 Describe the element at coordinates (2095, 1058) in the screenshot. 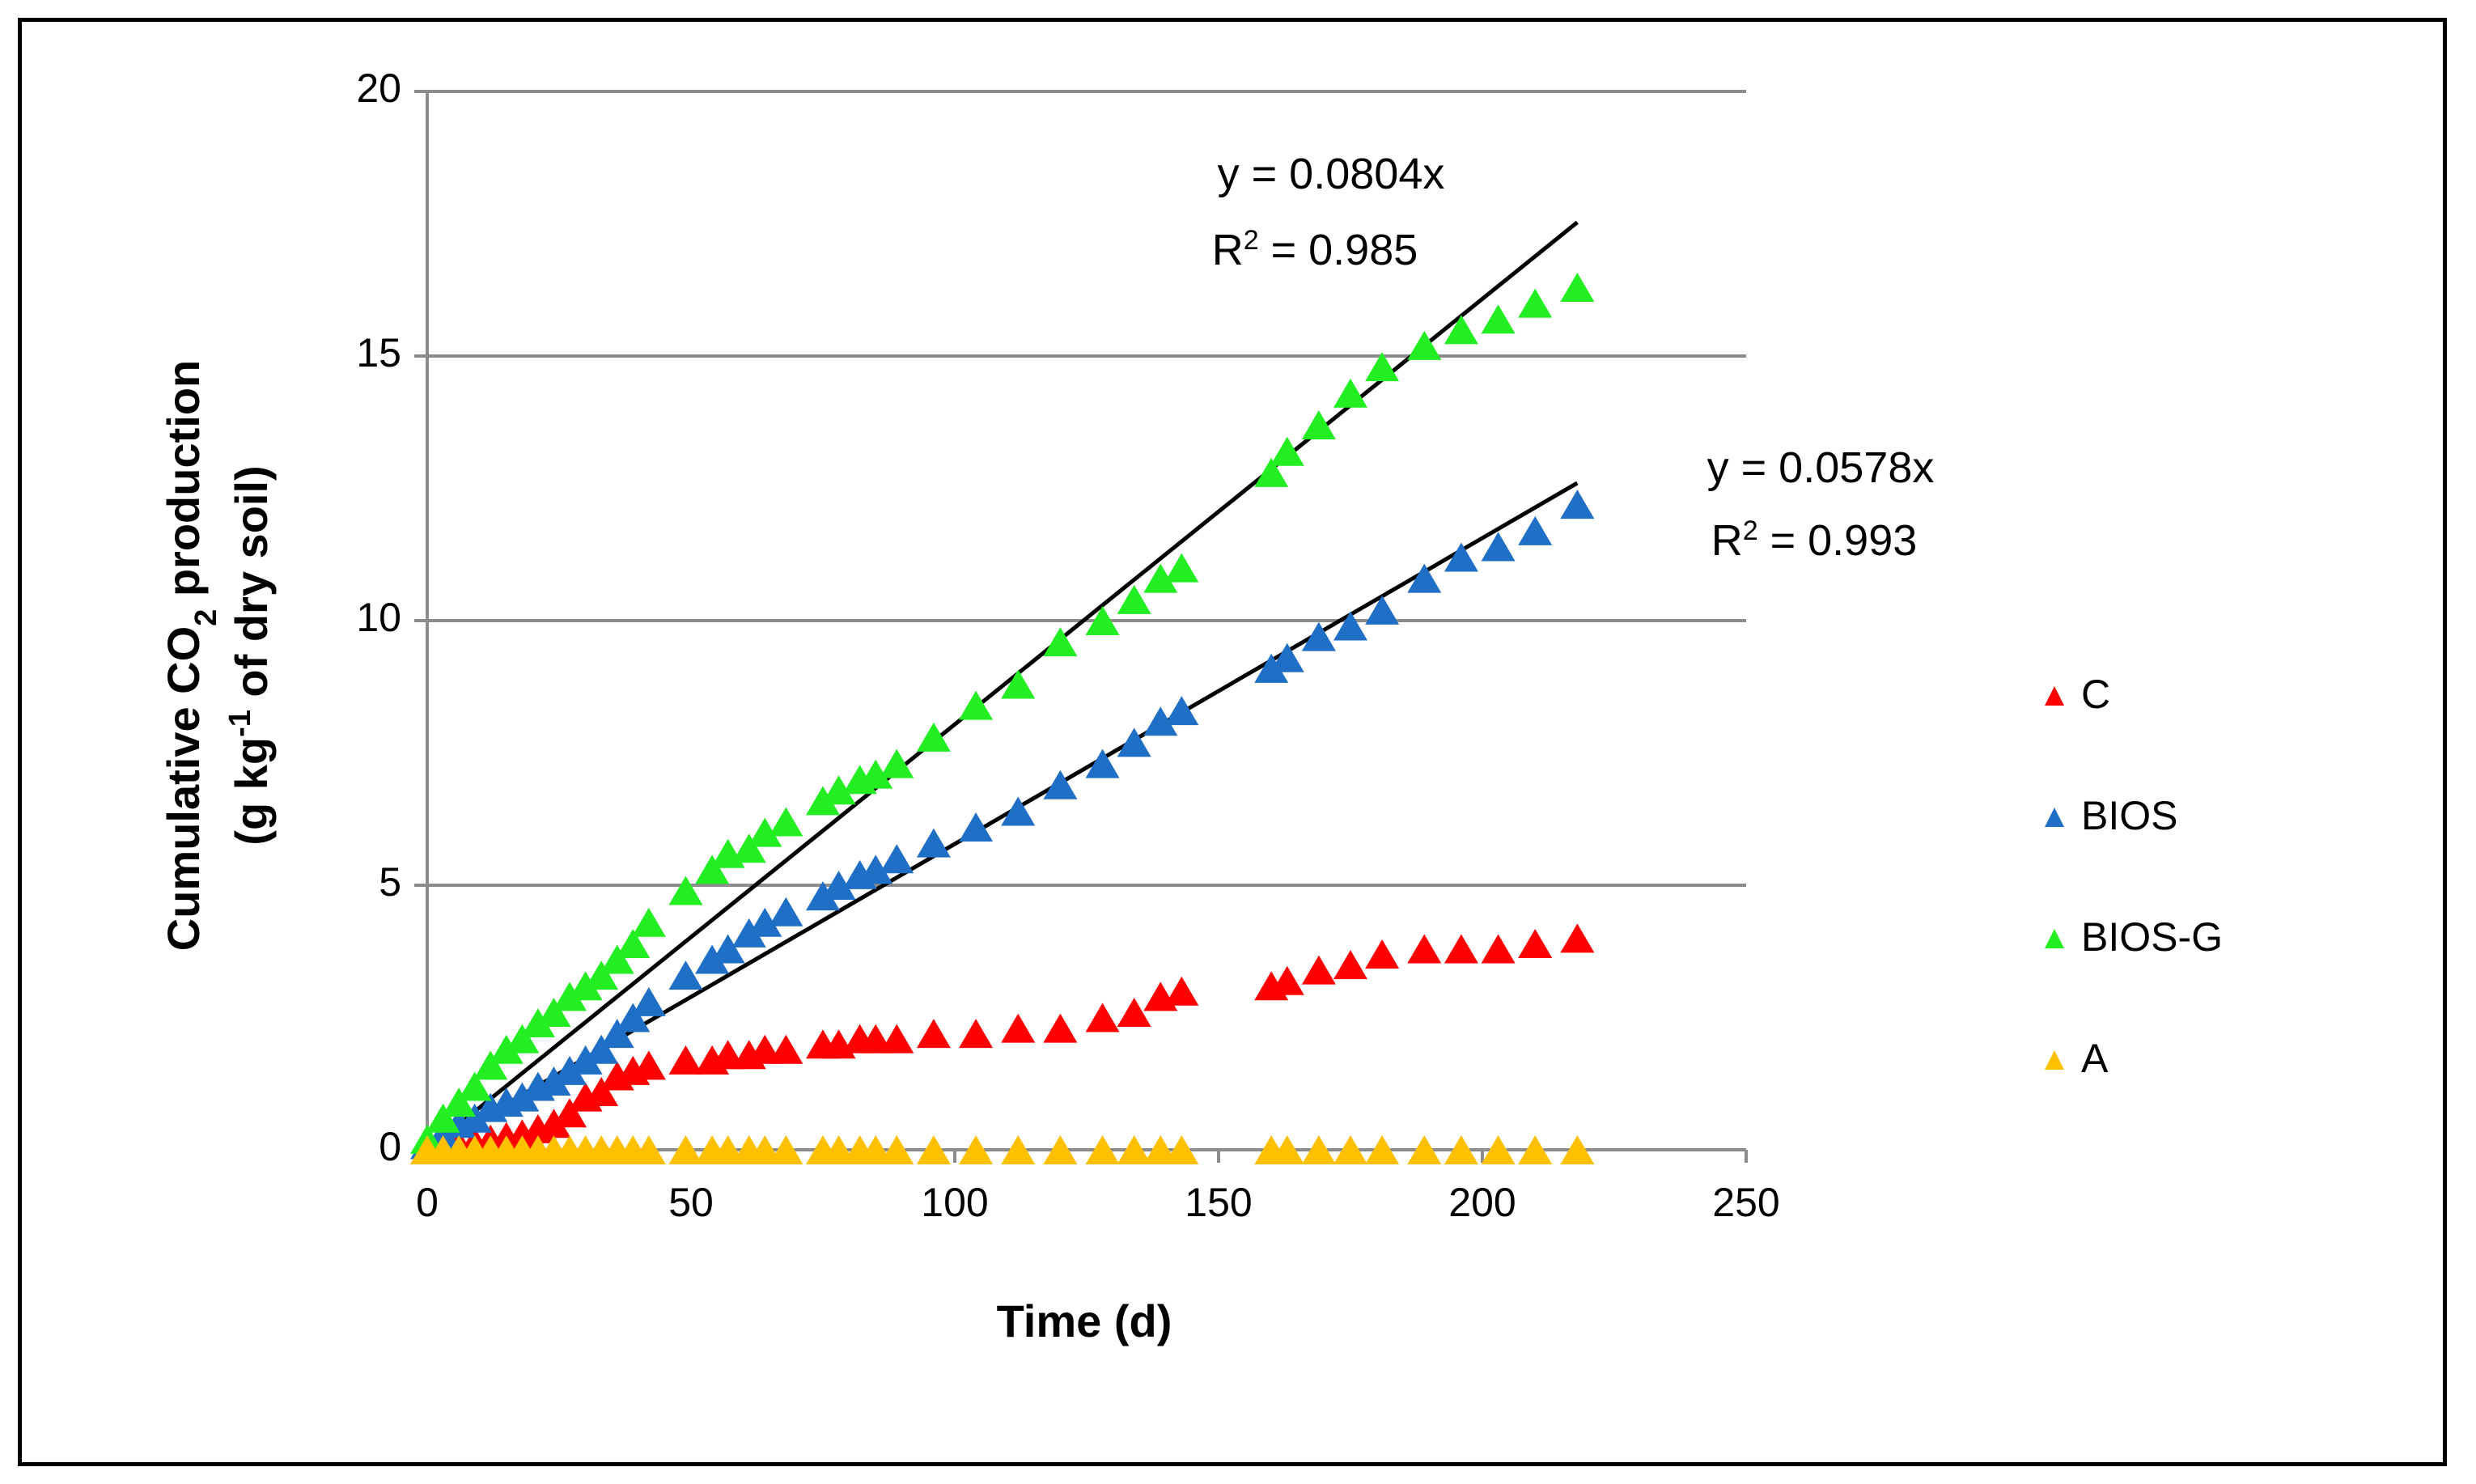

I see `legend-label-a: A` at that location.